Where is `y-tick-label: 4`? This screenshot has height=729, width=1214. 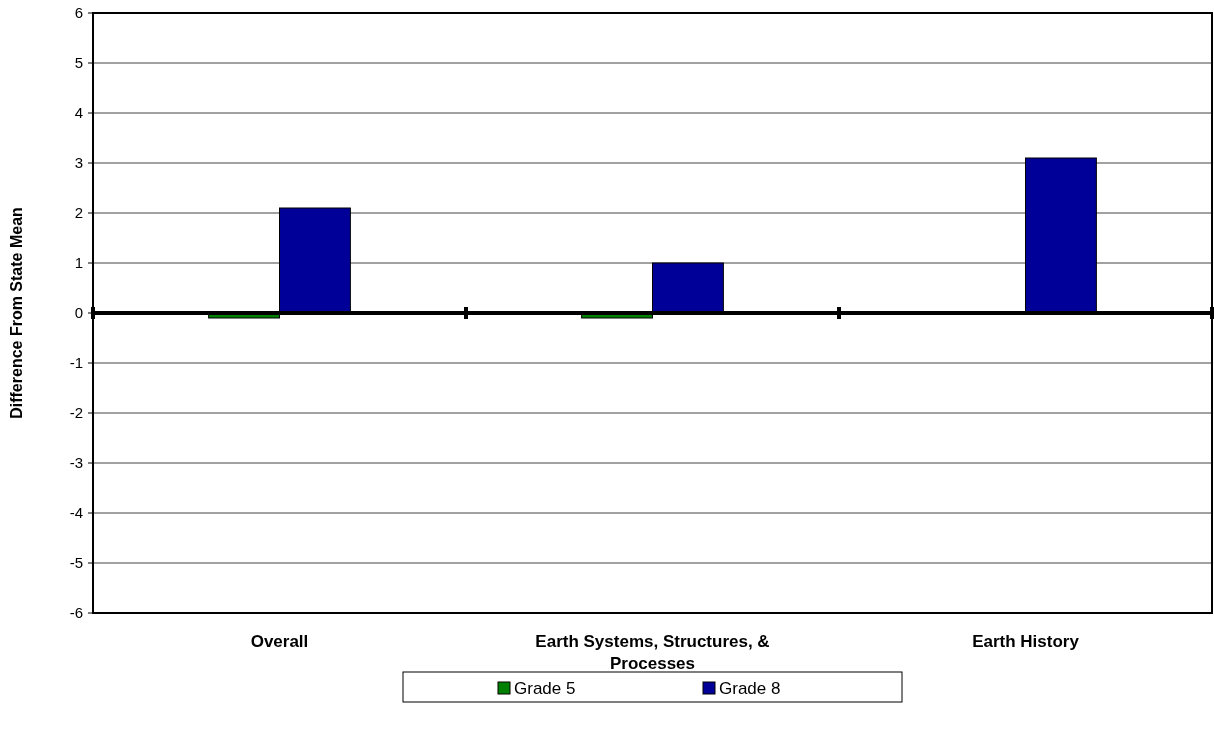
y-tick-label: 4 is located at coordinates (78, 113).